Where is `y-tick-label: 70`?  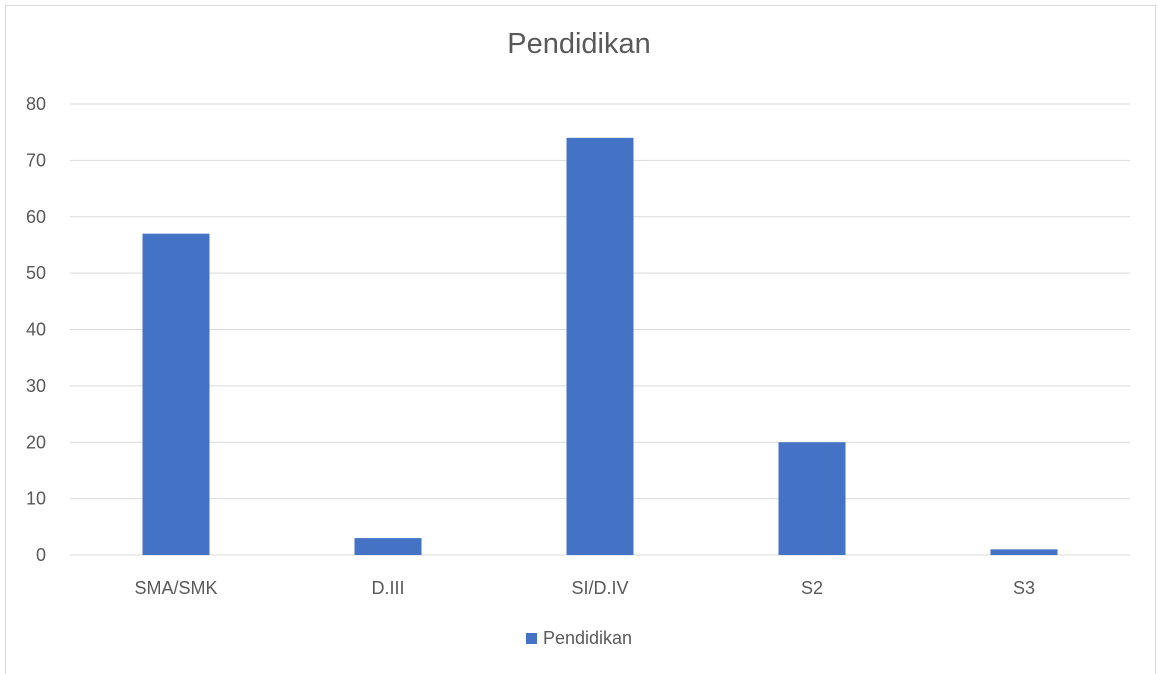 y-tick-label: 70 is located at coordinates (36, 160).